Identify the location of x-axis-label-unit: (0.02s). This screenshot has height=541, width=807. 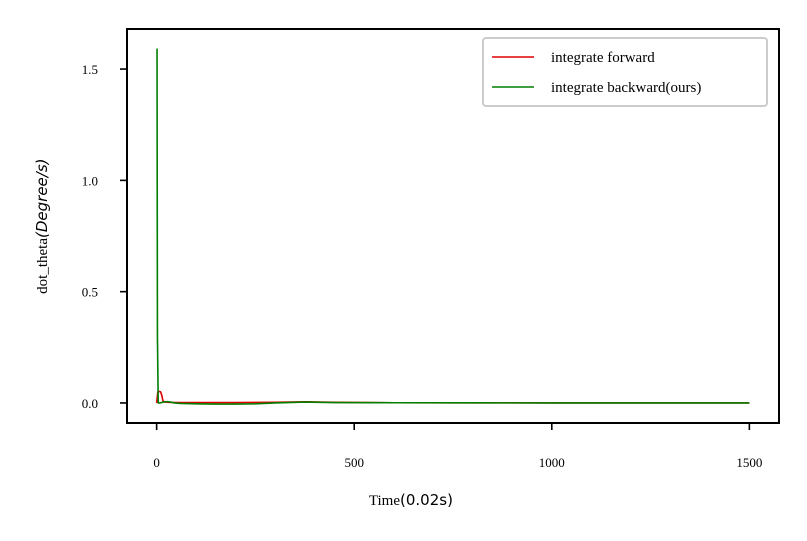
(426, 500).